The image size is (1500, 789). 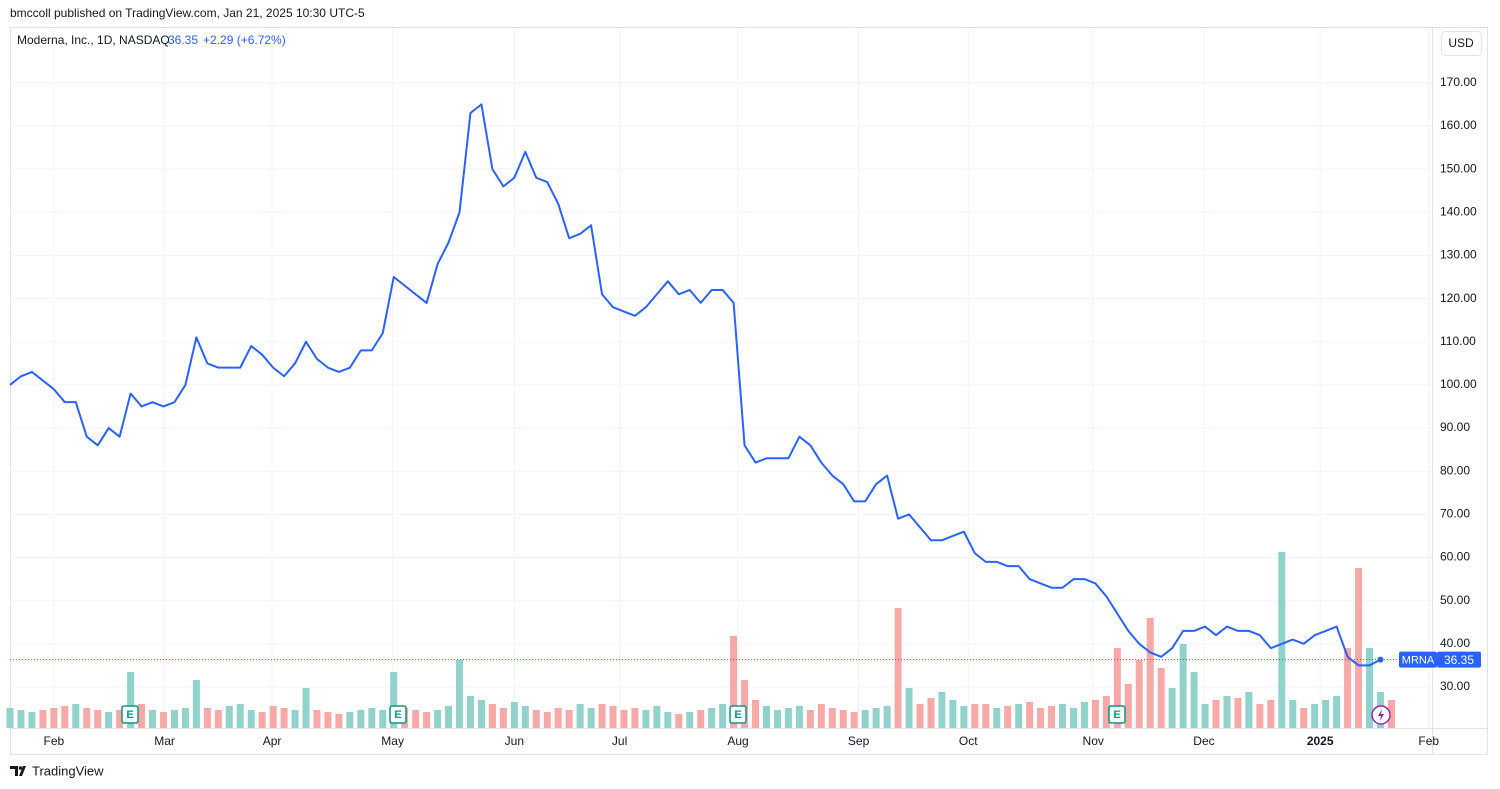 What do you see at coordinates (272, 741) in the screenshot?
I see `x-tick-label: Apr` at bounding box center [272, 741].